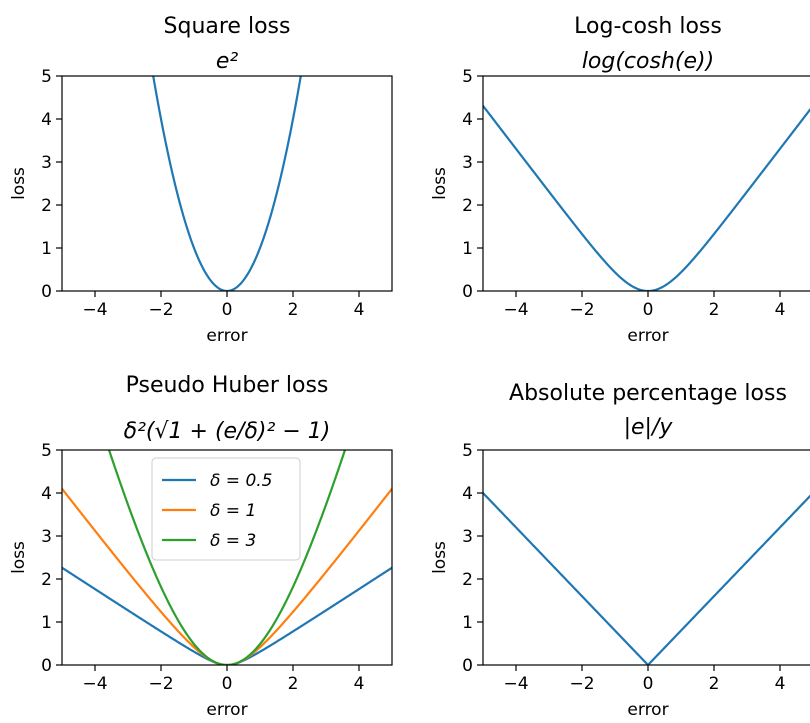 This screenshot has width=810, height=723. What do you see at coordinates (241, 481) in the screenshot?
I see `legend-entry: δ = 0.5` at bounding box center [241, 481].